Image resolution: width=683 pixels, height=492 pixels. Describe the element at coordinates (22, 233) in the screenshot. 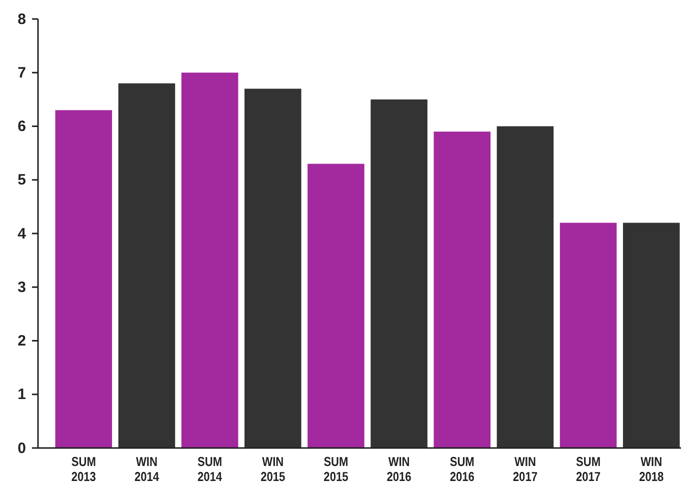

I see `y-tick-label: 4` at that location.